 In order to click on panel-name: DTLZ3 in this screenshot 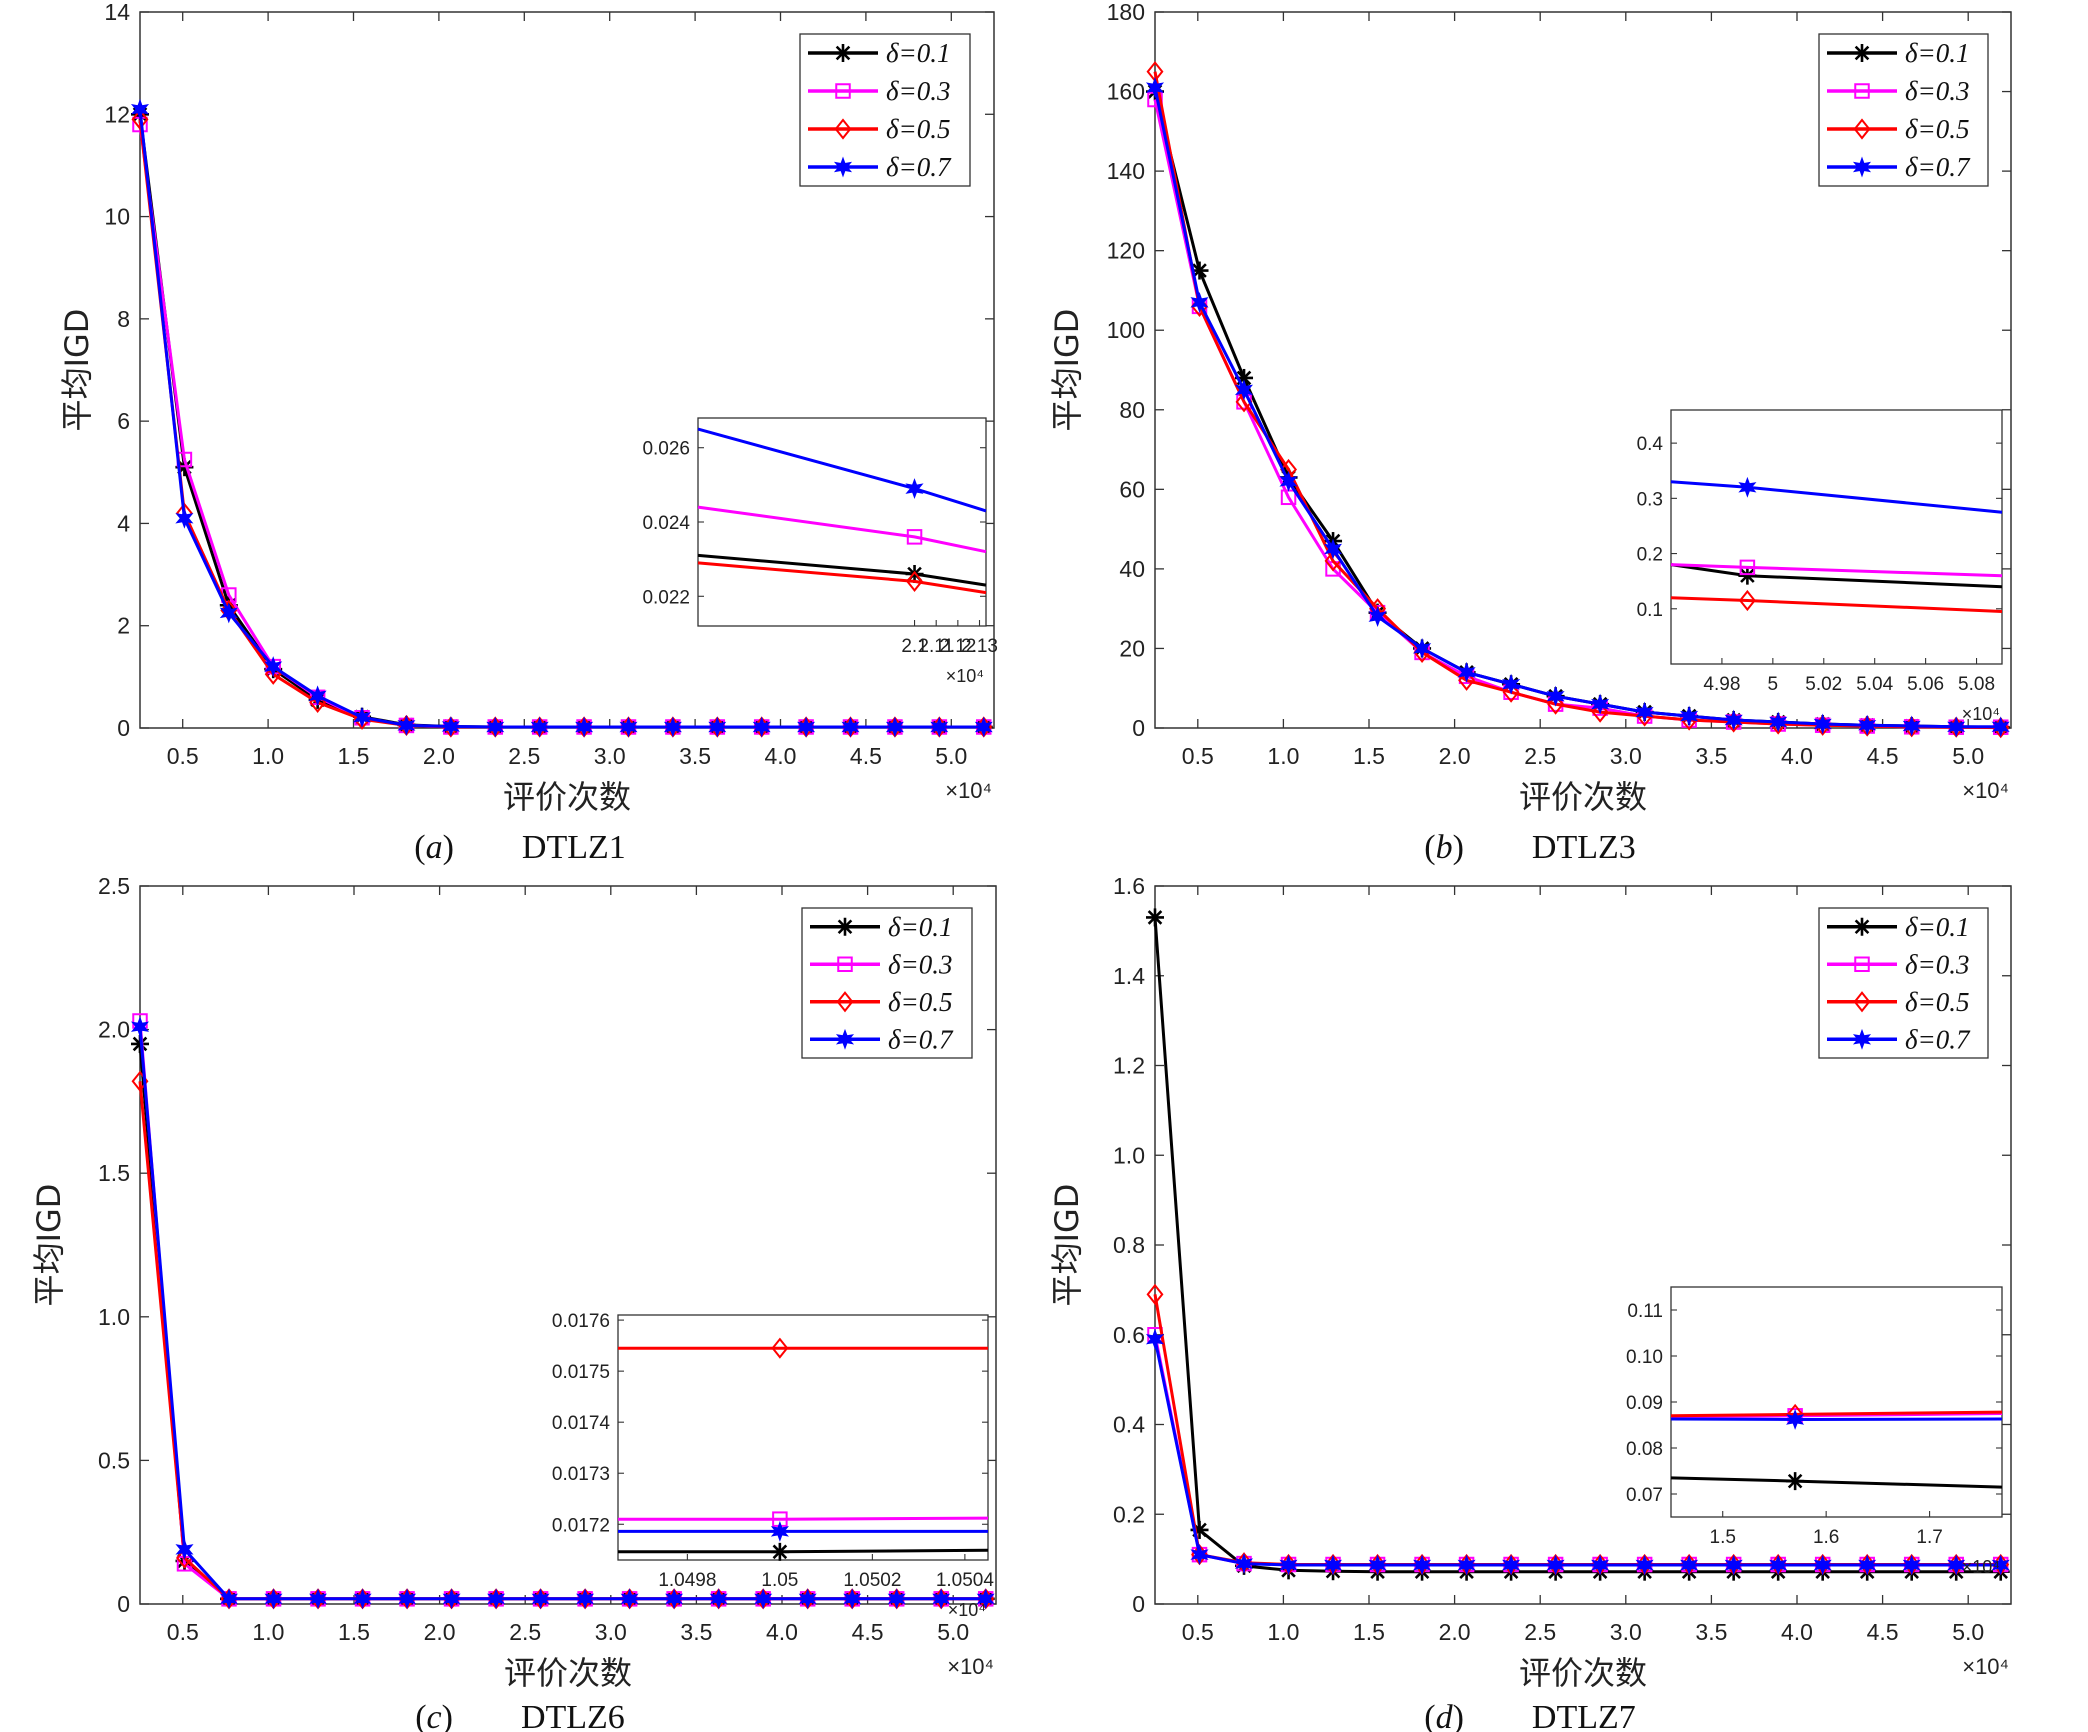, I will do `click(1584, 847)`.